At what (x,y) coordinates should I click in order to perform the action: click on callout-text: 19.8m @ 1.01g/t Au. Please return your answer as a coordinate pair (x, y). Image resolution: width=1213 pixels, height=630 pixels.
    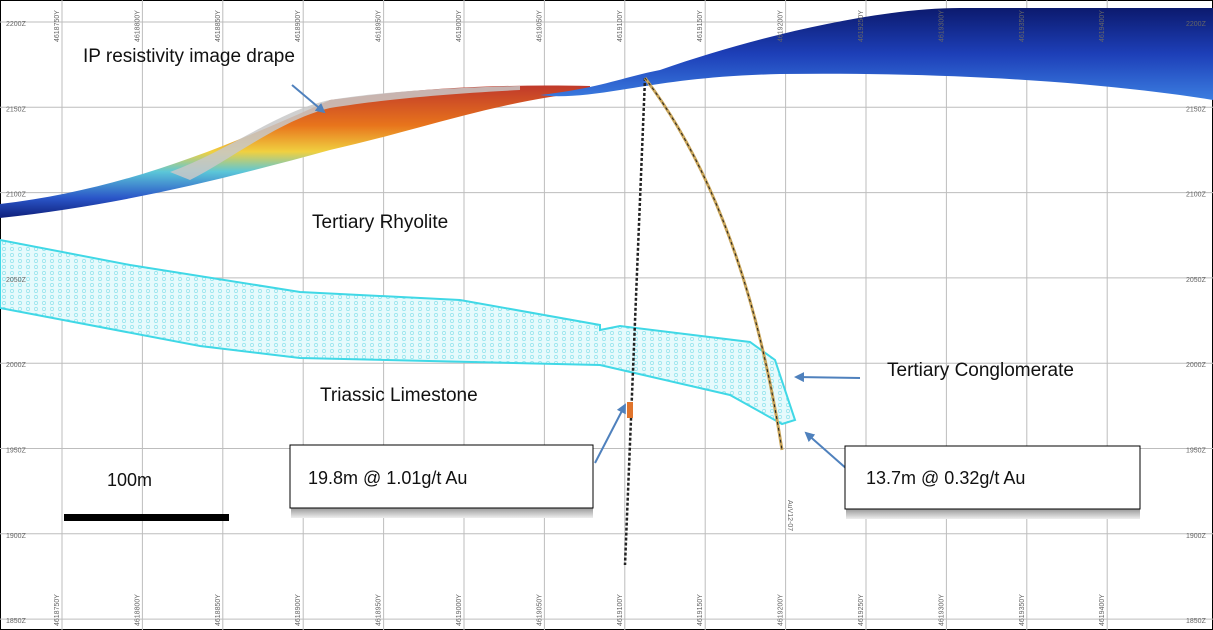
    Looking at the image, I should click on (387, 478).